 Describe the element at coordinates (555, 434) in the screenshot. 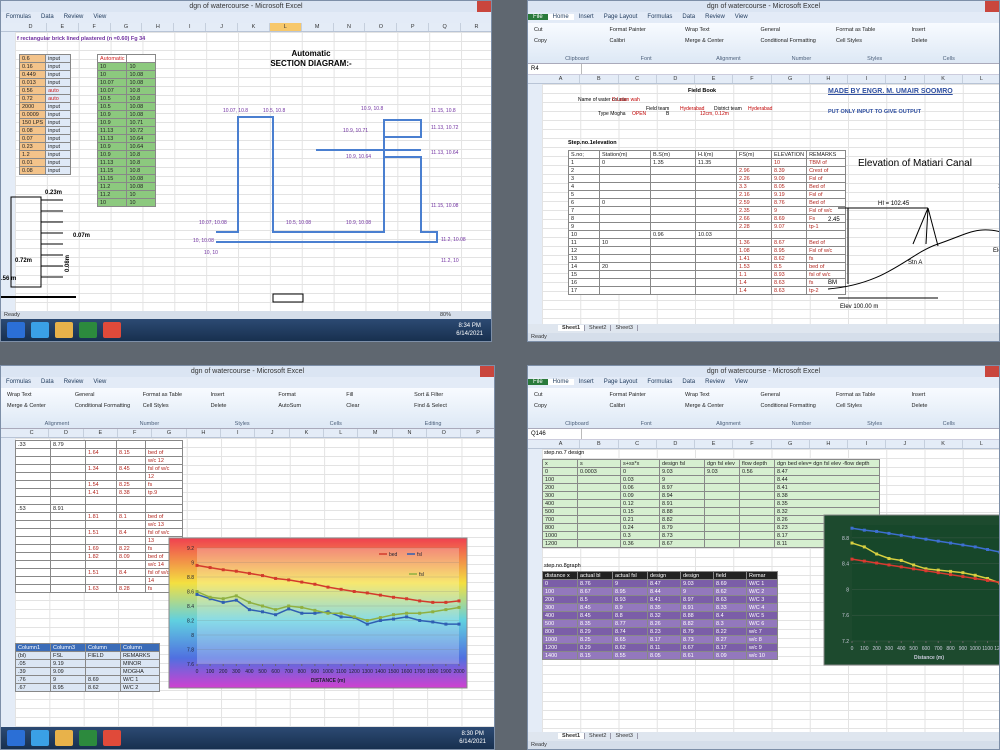

I see `name-box: Q146` at that location.